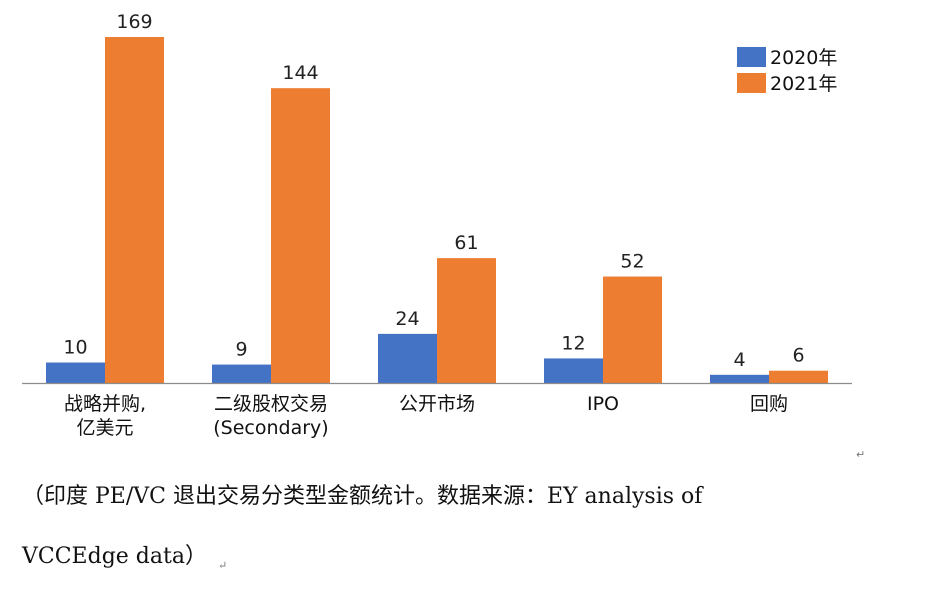 Image resolution: width=932 pixels, height=589 pixels. Describe the element at coordinates (769, 404) in the screenshot. I see `category-label: 回购` at that location.